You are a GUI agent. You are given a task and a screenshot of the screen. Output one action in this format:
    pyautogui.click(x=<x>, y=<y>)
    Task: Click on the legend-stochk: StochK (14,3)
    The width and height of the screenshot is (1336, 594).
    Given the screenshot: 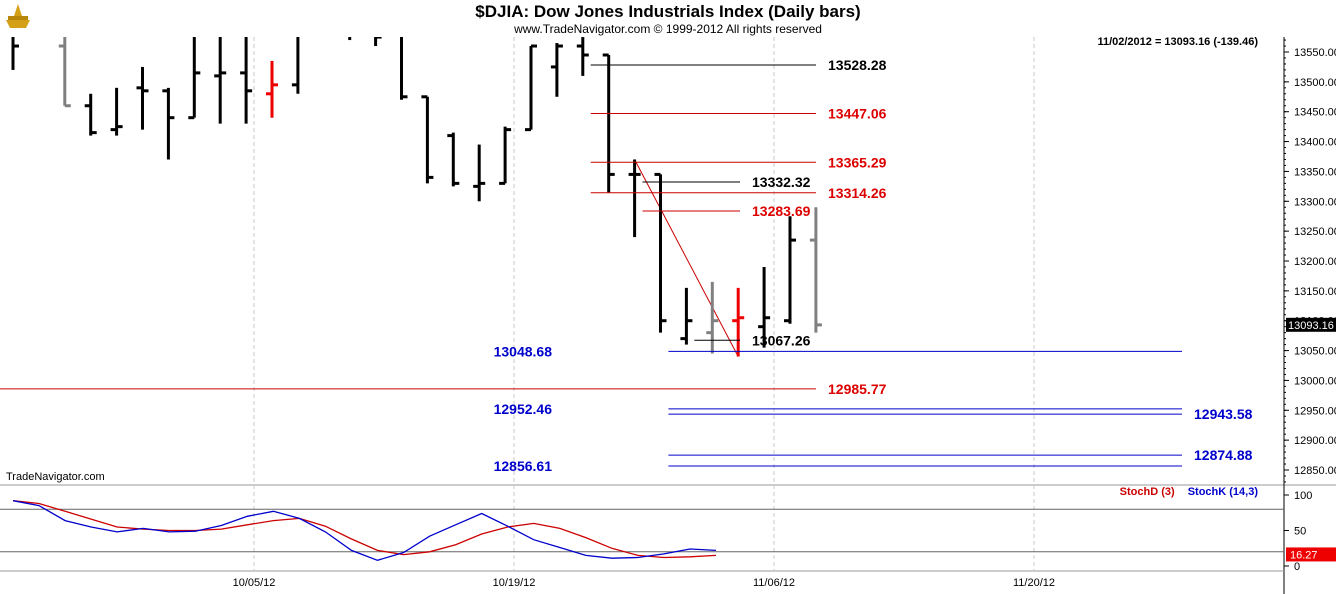 What is the action you would take?
    pyautogui.click(x=1222, y=492)
    